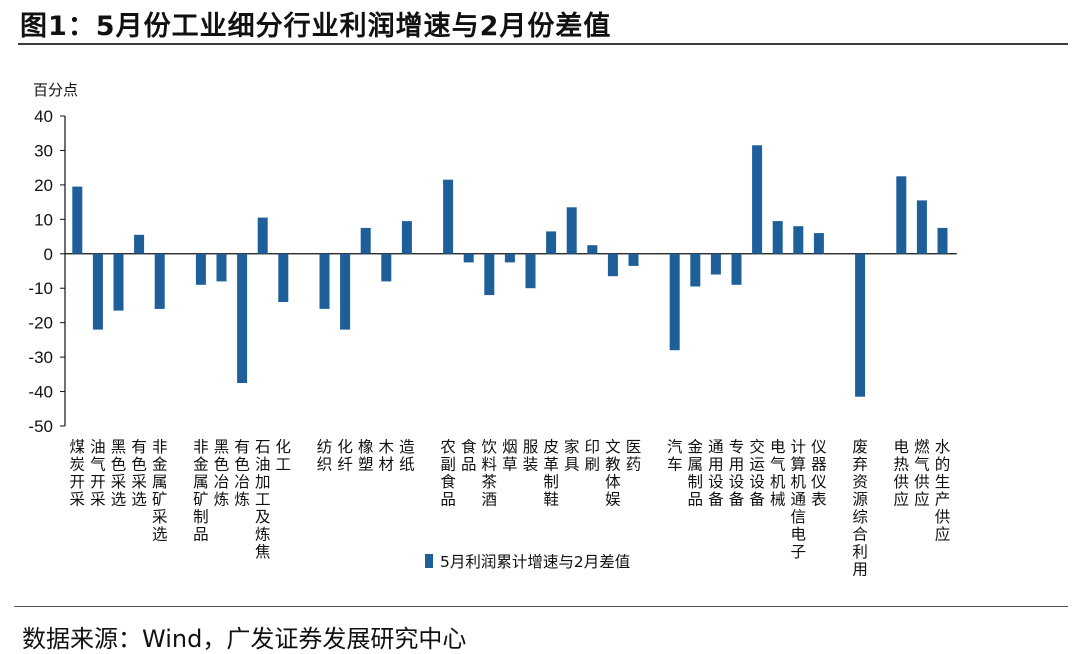  What do you see at coordinates (119, 473) in the screenshot?
I see `category-label: 黑色采选` at bounding box center [119, 473].